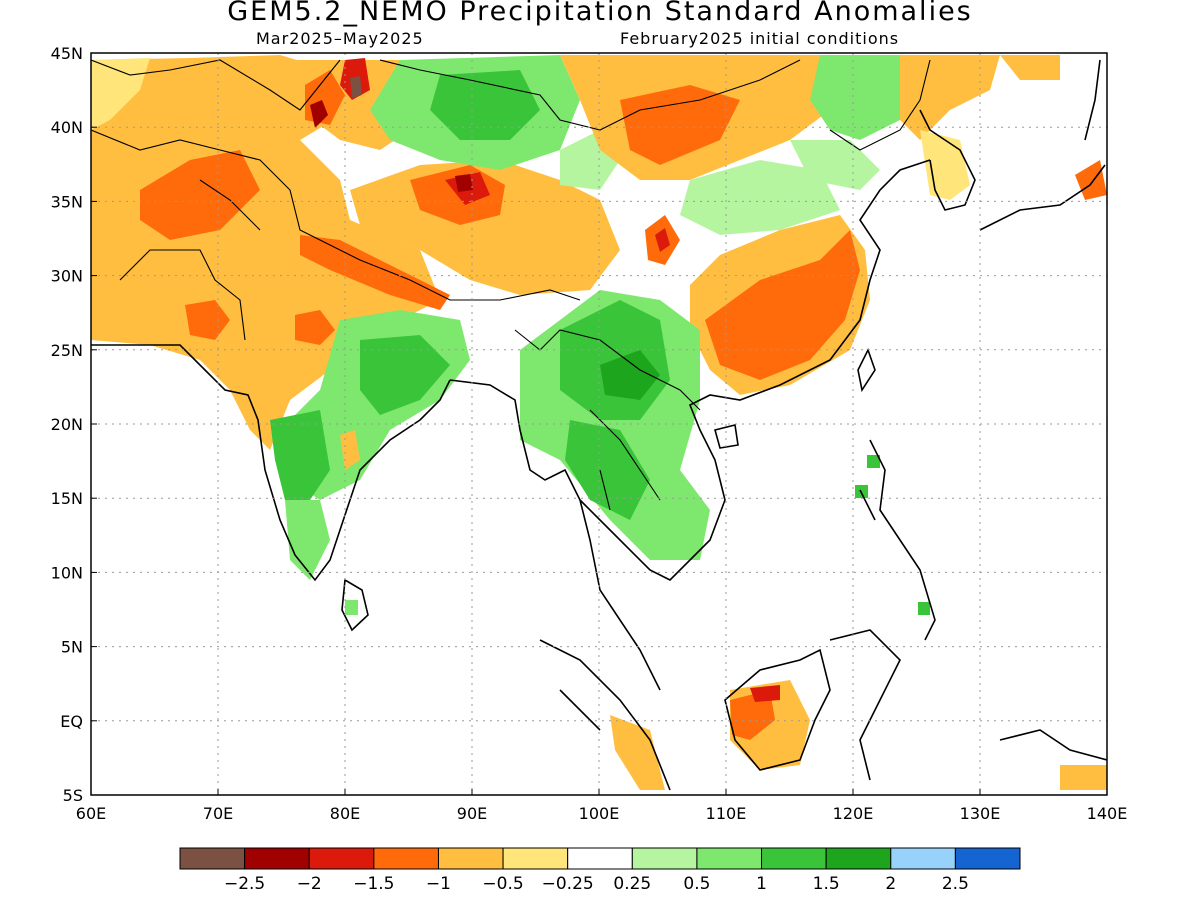 This screenshot has width=1200, height=900. What do you see at coordinates (336, 215) in the screenshot?
I see `borders-central-asia` at bounding box center [336, 215].